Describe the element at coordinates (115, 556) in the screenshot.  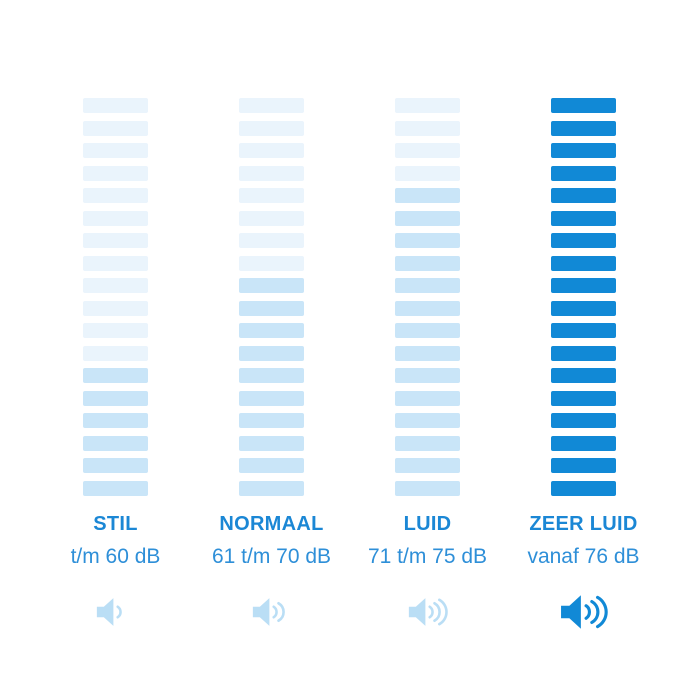
I see `column-db-range: t/m 60 dB` at that location.